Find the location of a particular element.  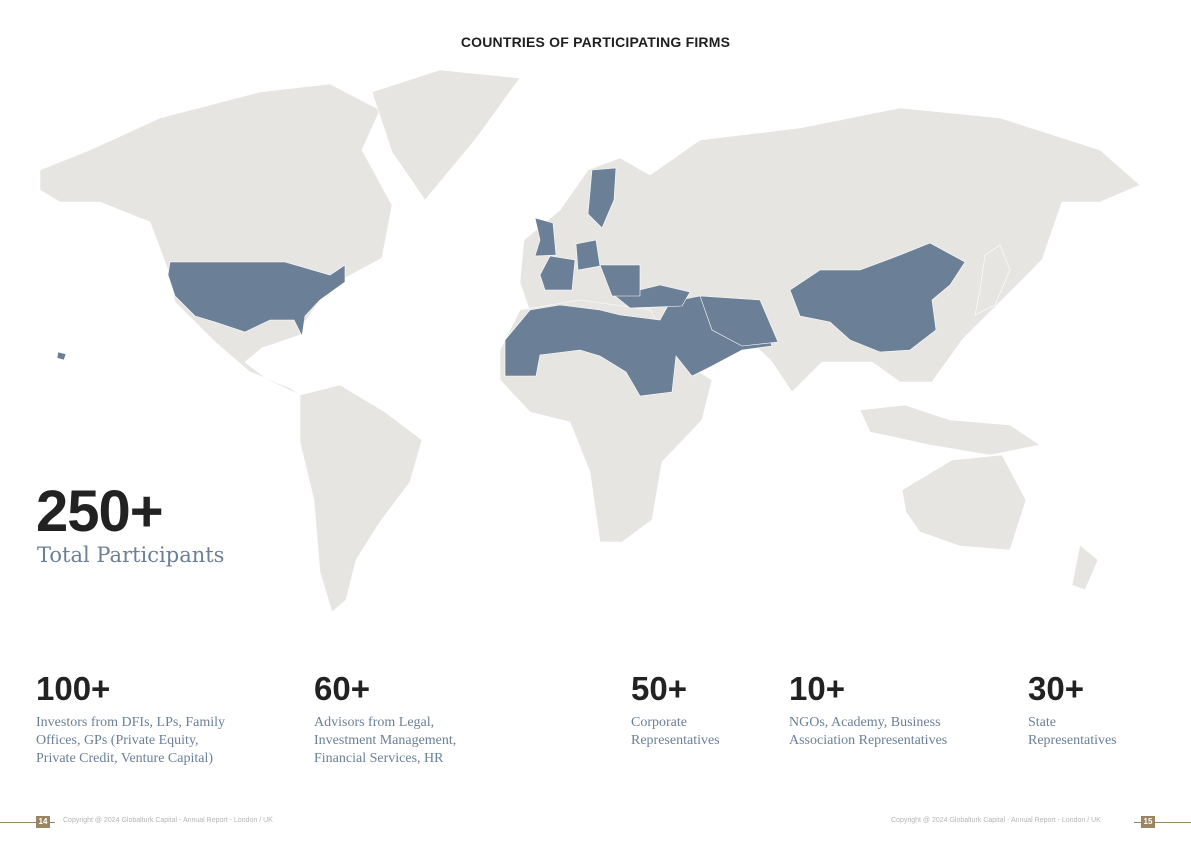

total-participants-label: Total Participants is located at coordinates (131, 555).